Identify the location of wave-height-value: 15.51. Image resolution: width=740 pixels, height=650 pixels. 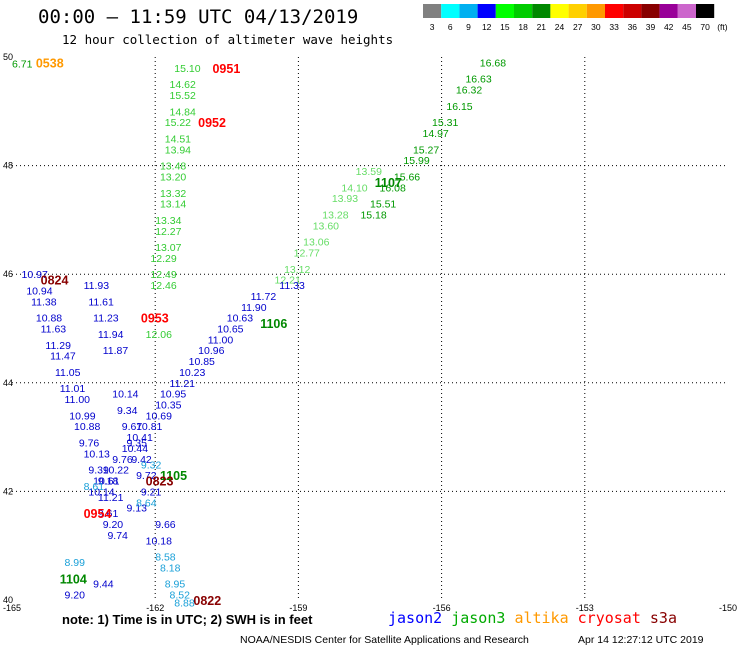
(383, 205).